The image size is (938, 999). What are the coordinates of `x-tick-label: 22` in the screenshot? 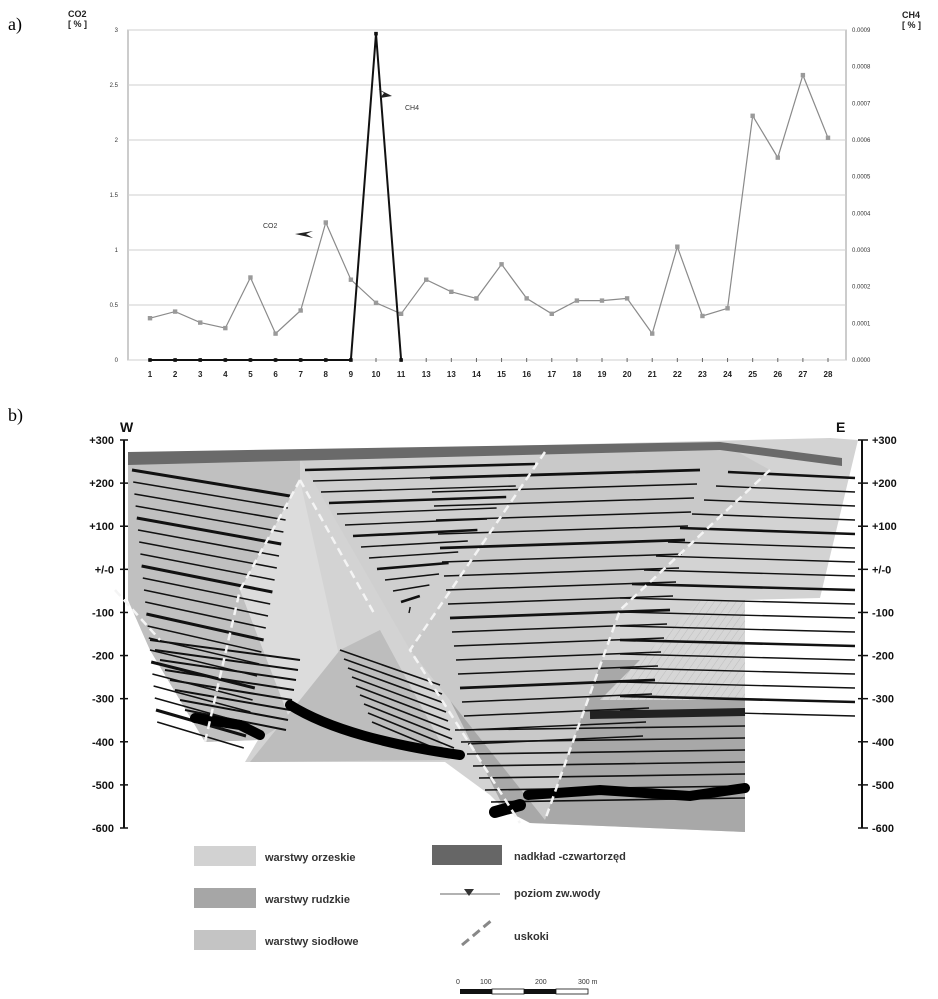 It's located at (677, 374).